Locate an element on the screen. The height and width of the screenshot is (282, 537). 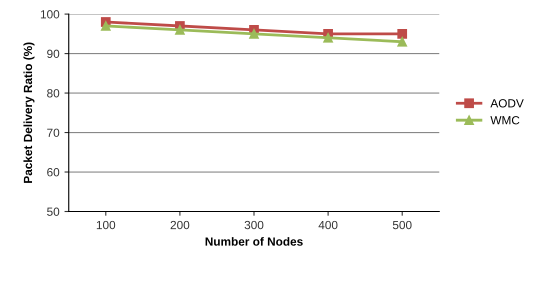
x-tick-label: 200 is located at coordinates (180, 225).